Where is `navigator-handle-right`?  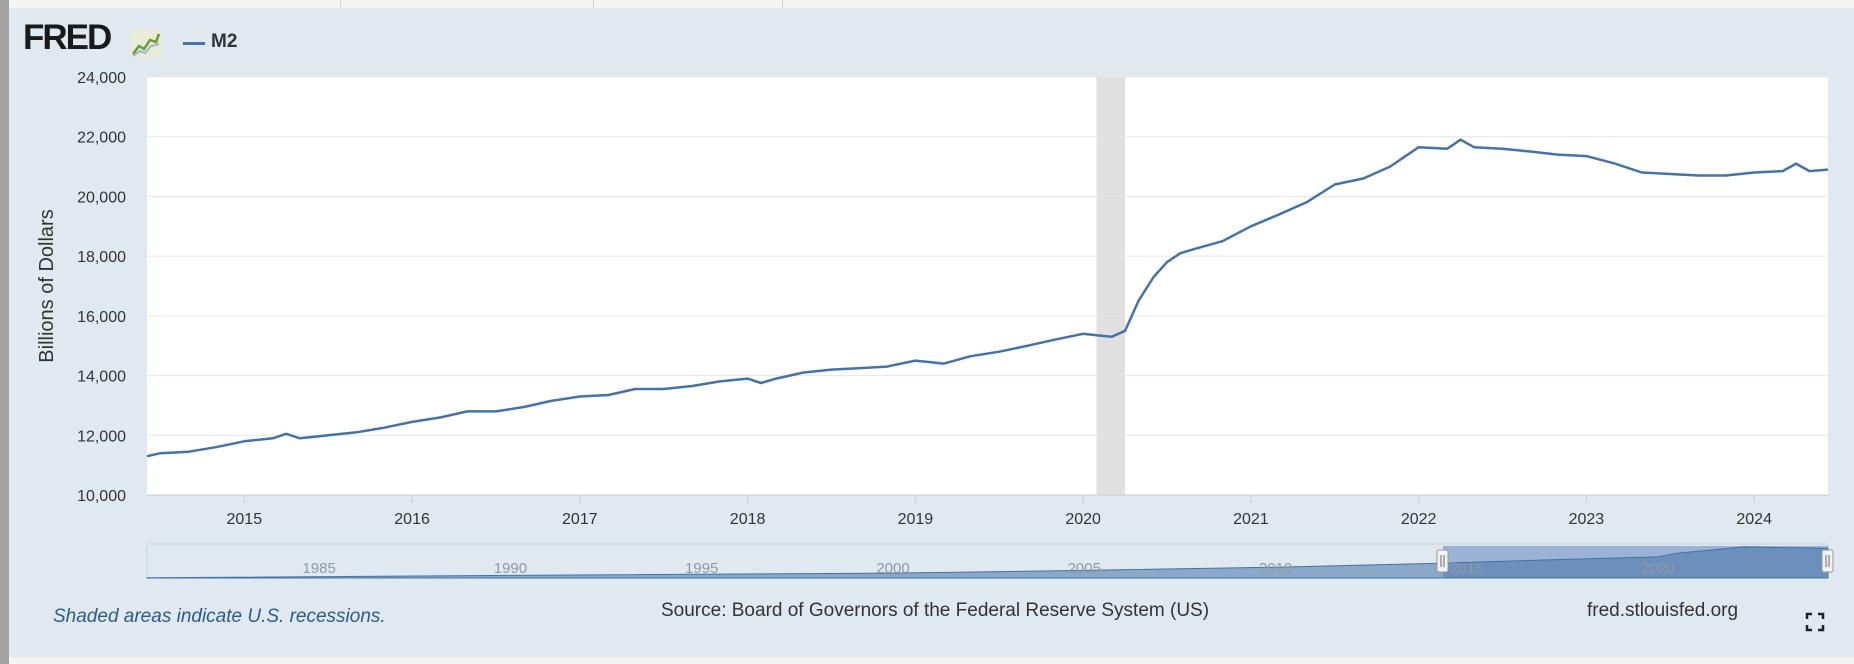 navigator-handle-right is located at coordinates (1827, 561).